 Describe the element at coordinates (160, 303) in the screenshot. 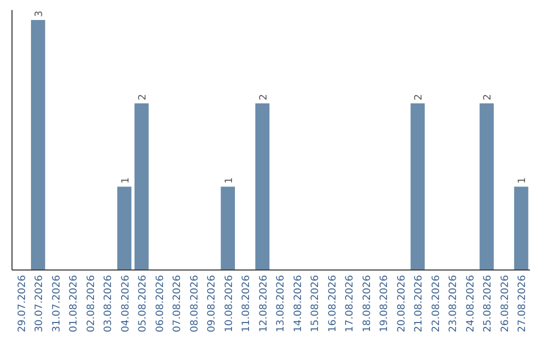

I see `x-tick-label: 06.08.2026` at that location.